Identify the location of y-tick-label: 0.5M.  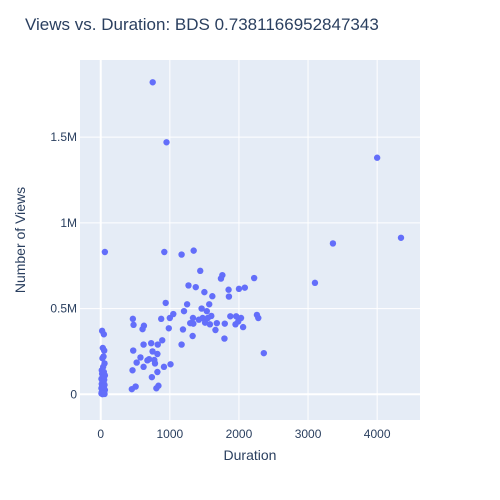
(63, 309).